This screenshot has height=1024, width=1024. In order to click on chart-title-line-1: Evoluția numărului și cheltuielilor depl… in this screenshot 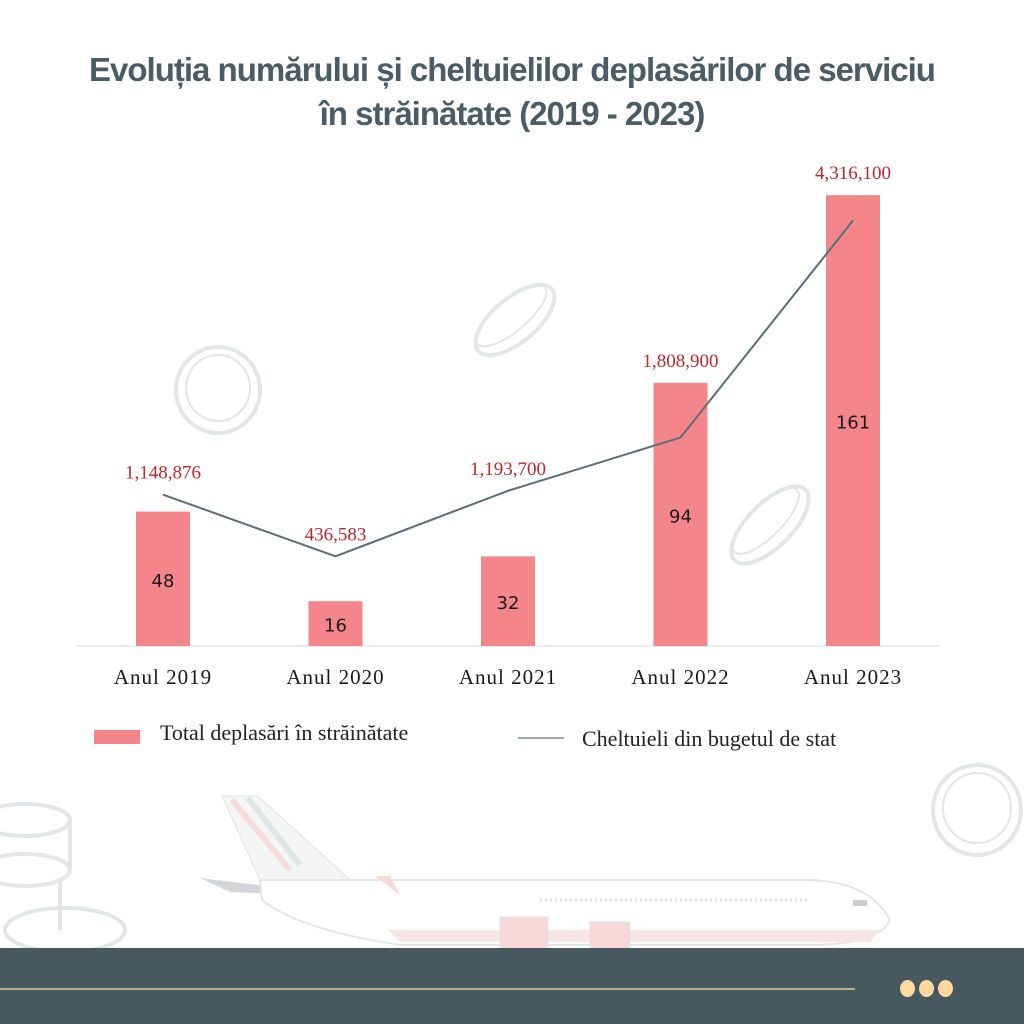, I will do `click(512, 69)`.